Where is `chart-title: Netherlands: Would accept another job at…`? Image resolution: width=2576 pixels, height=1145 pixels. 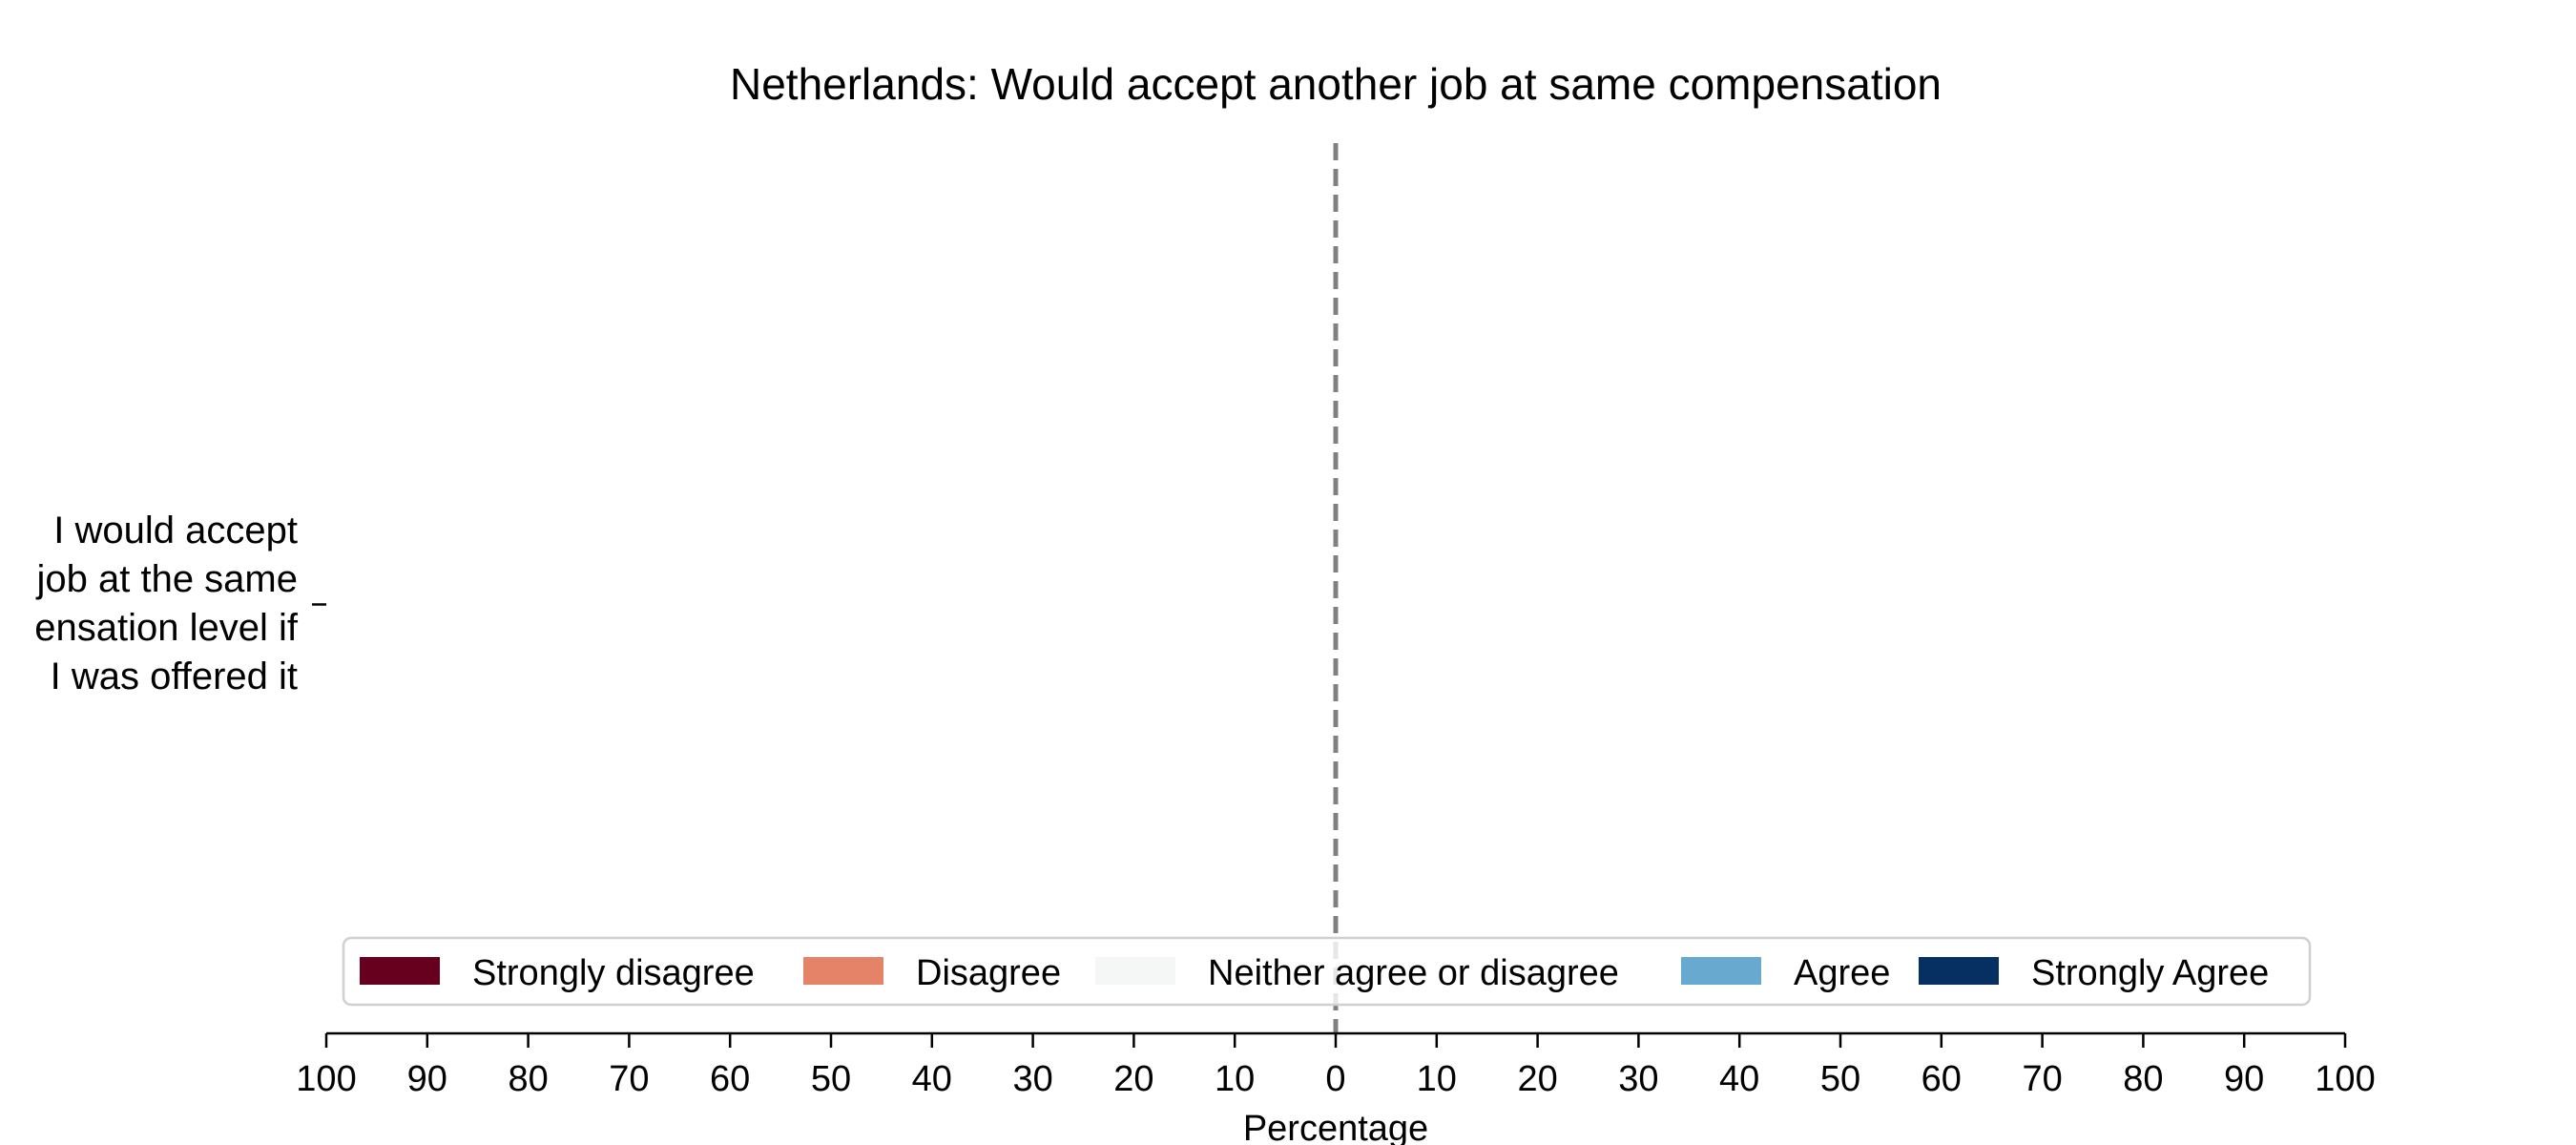
chart-title: Netherlands: Would accept another job at… is located at coordinates (1336, 84).